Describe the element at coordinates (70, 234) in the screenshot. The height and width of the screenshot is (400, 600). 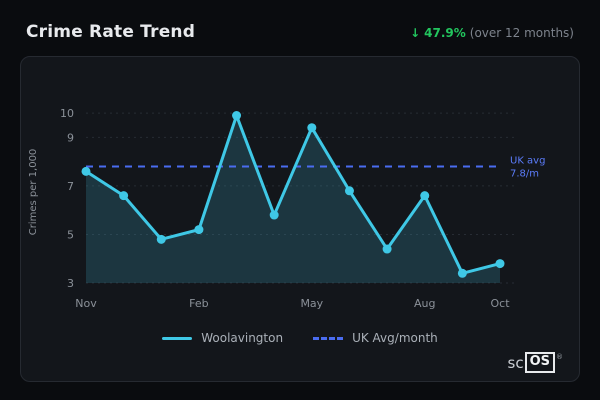
I see `y-tick-label: 5` at that location.